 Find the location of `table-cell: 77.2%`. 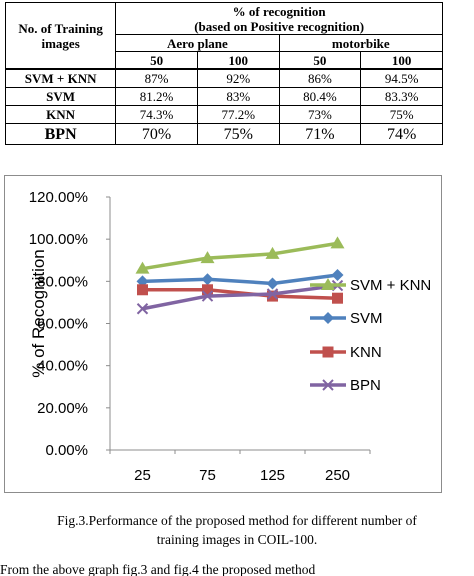

table-cell: 77.2% is located at coordinates (238, 114).